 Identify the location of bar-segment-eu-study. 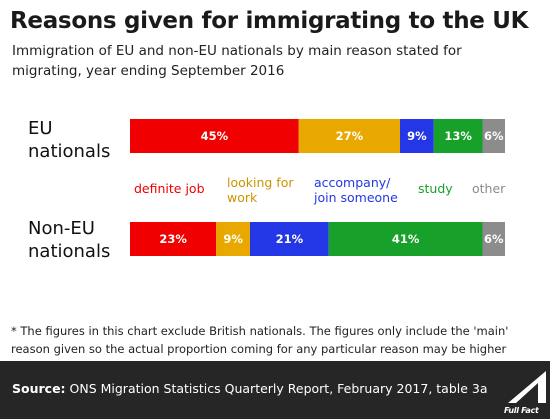
(458, 136).